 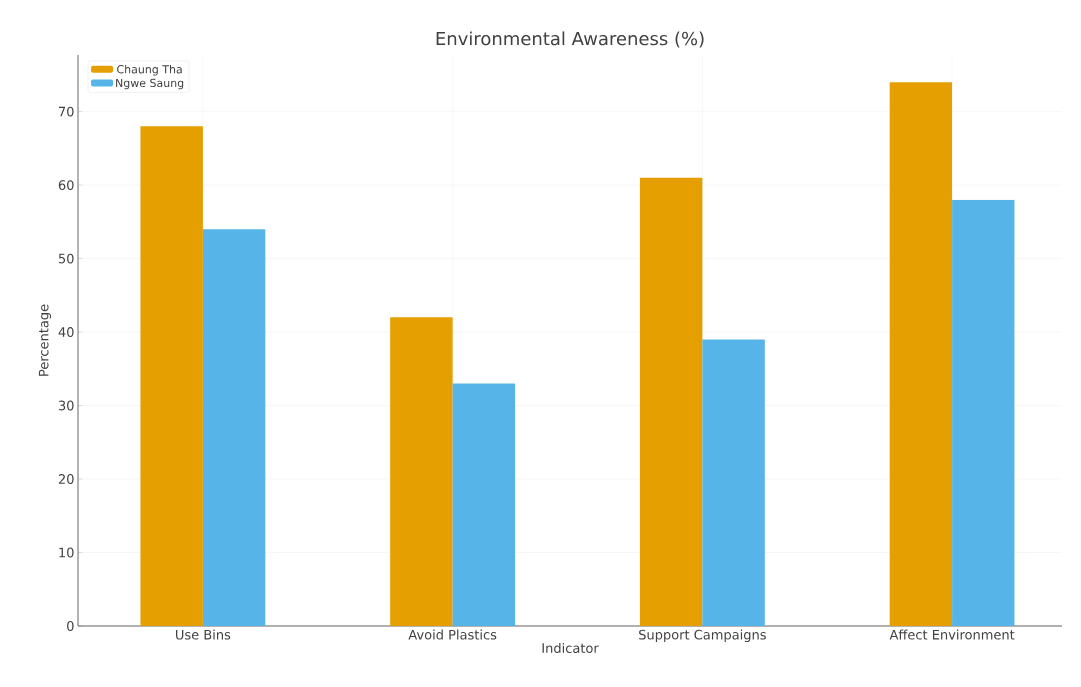 What do you see at coordinates (570, 648) in the screenshot?
I see `x-axis-title: Indicator` at bounding box center [570, 648].